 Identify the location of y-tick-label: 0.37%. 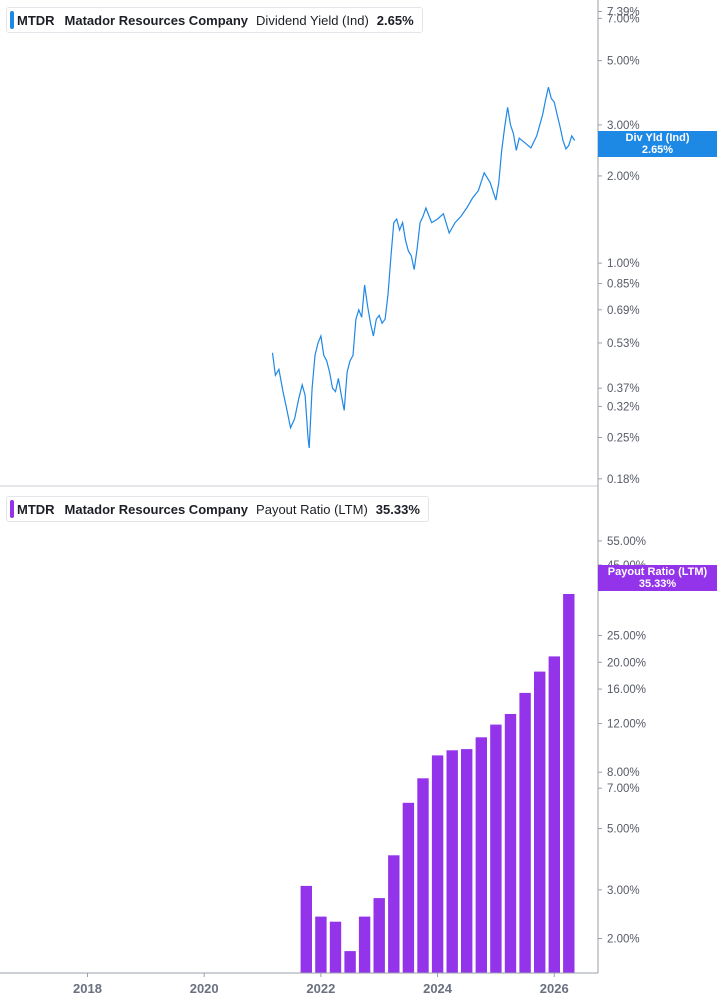
(623, 389).